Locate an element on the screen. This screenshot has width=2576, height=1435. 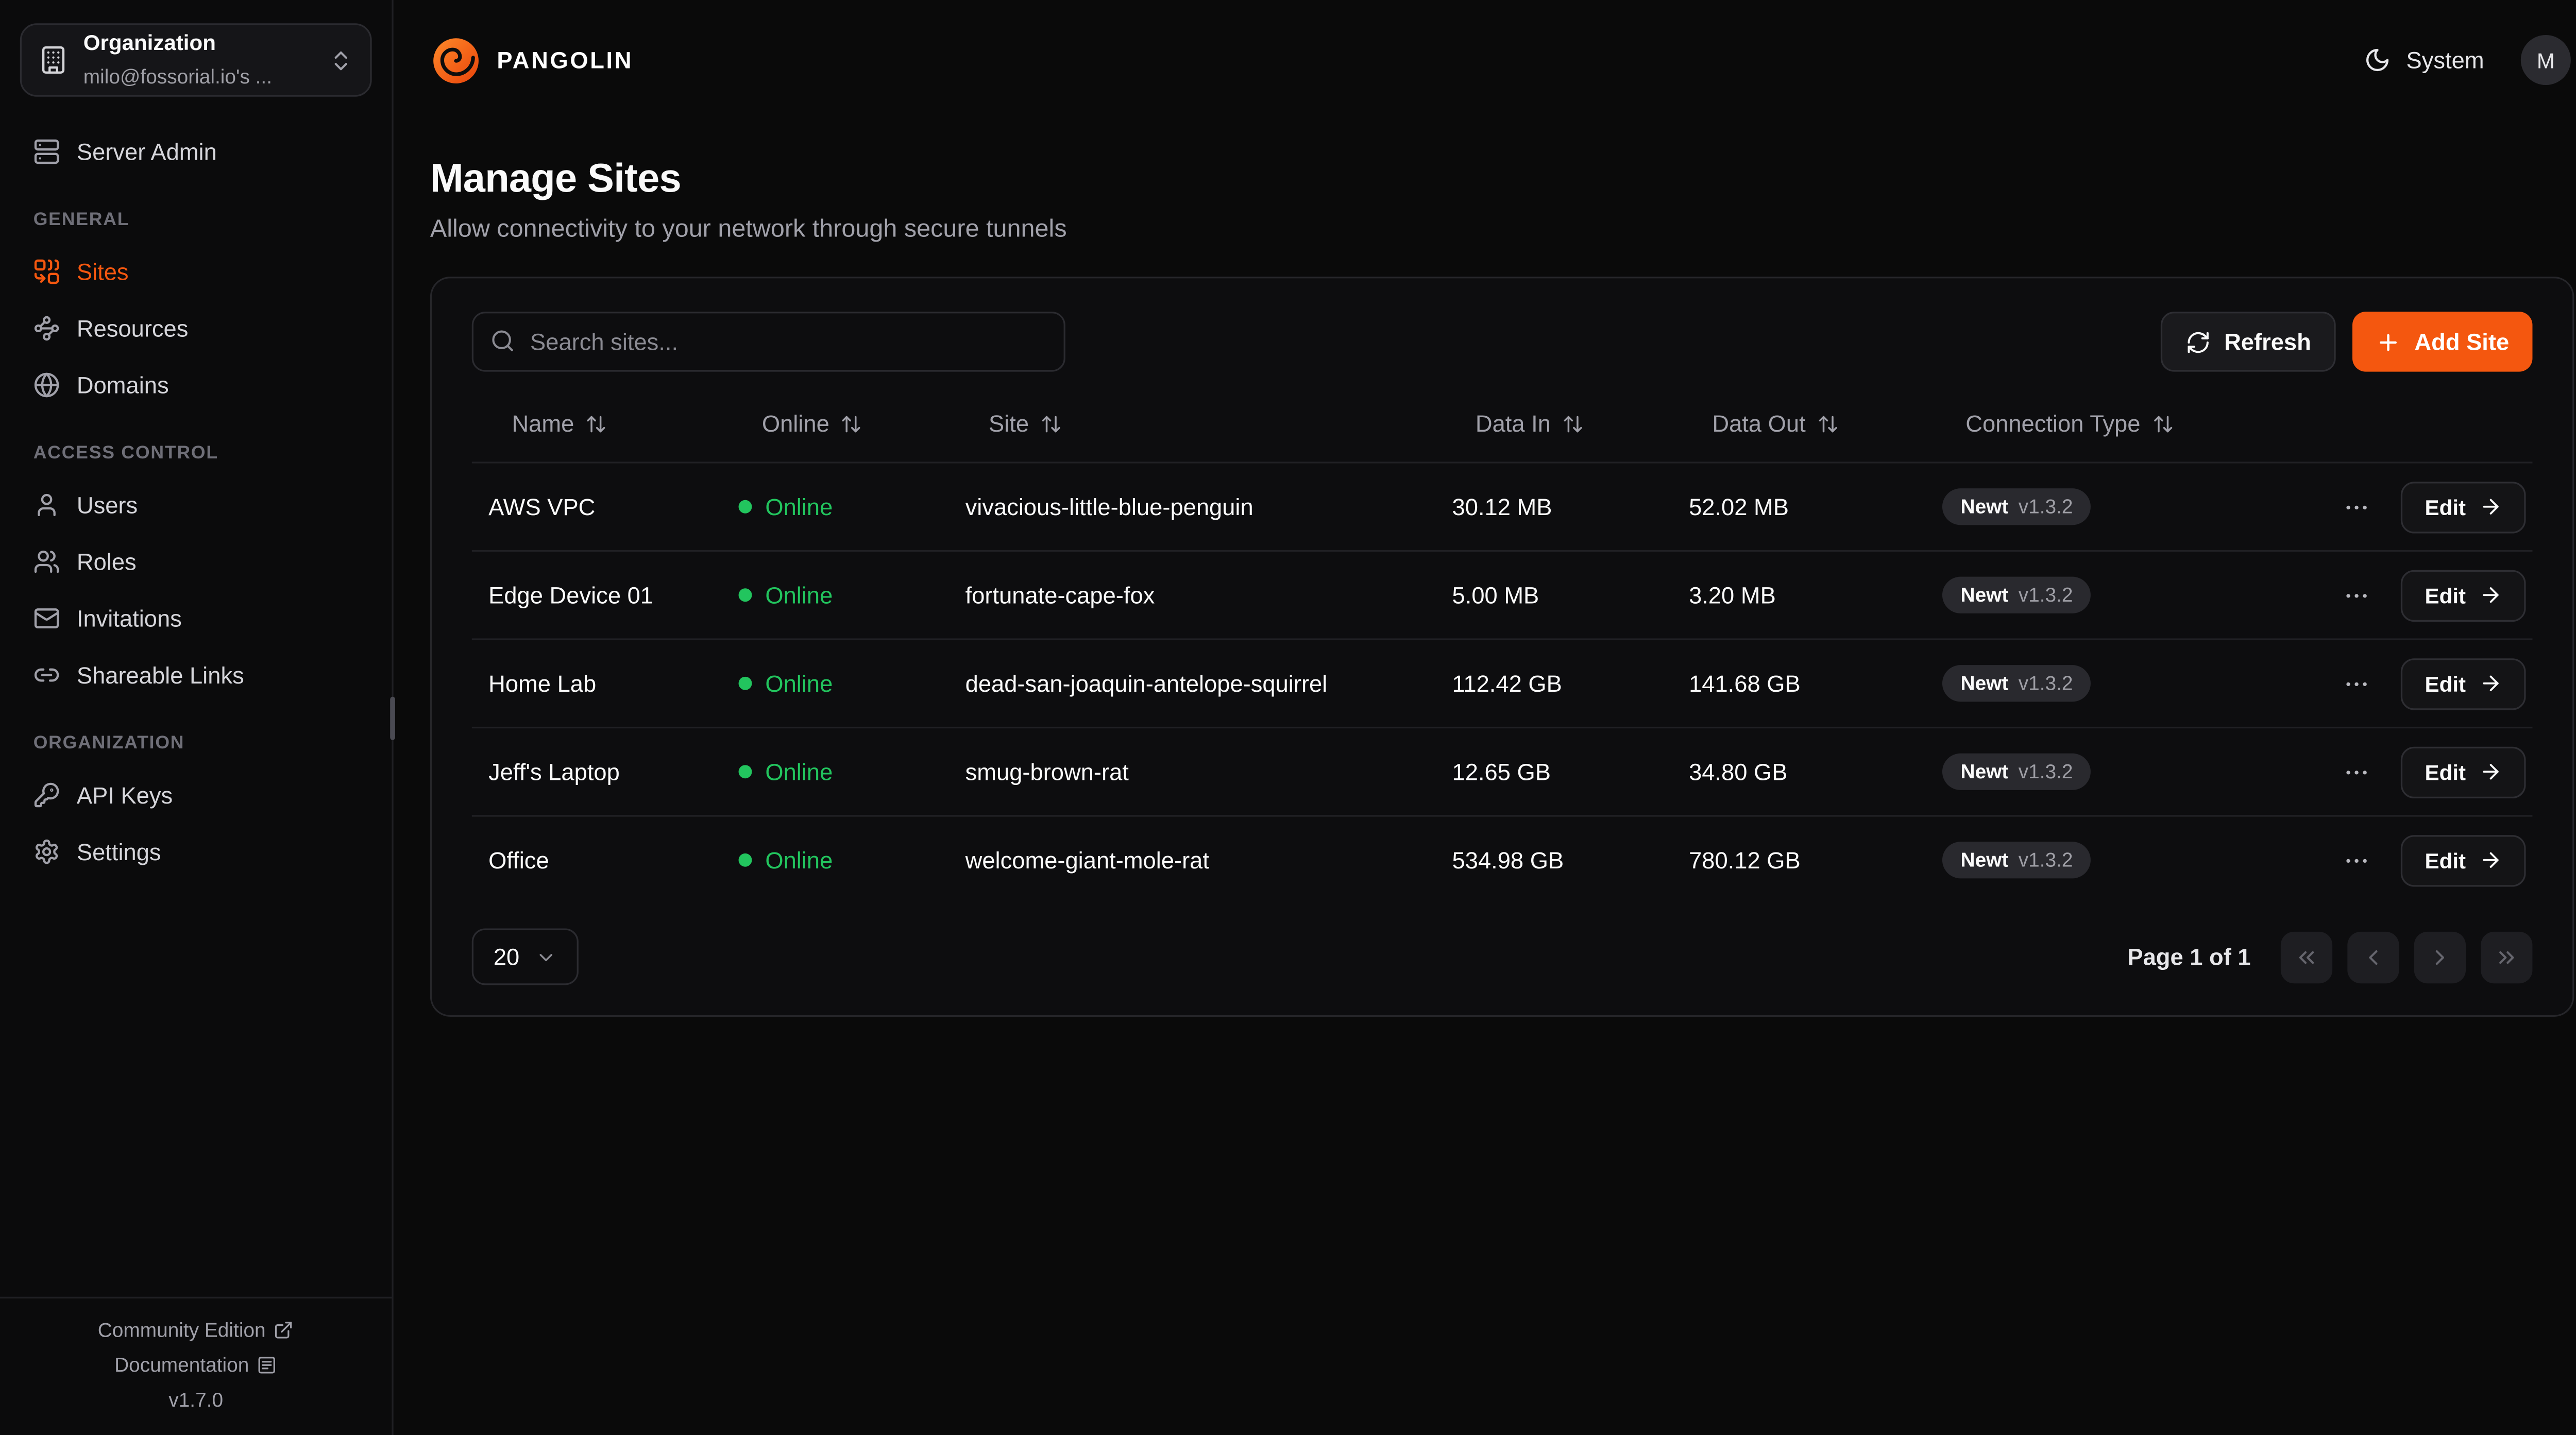
sidebar-item-label: Roles is located at coordinates (106, 561).